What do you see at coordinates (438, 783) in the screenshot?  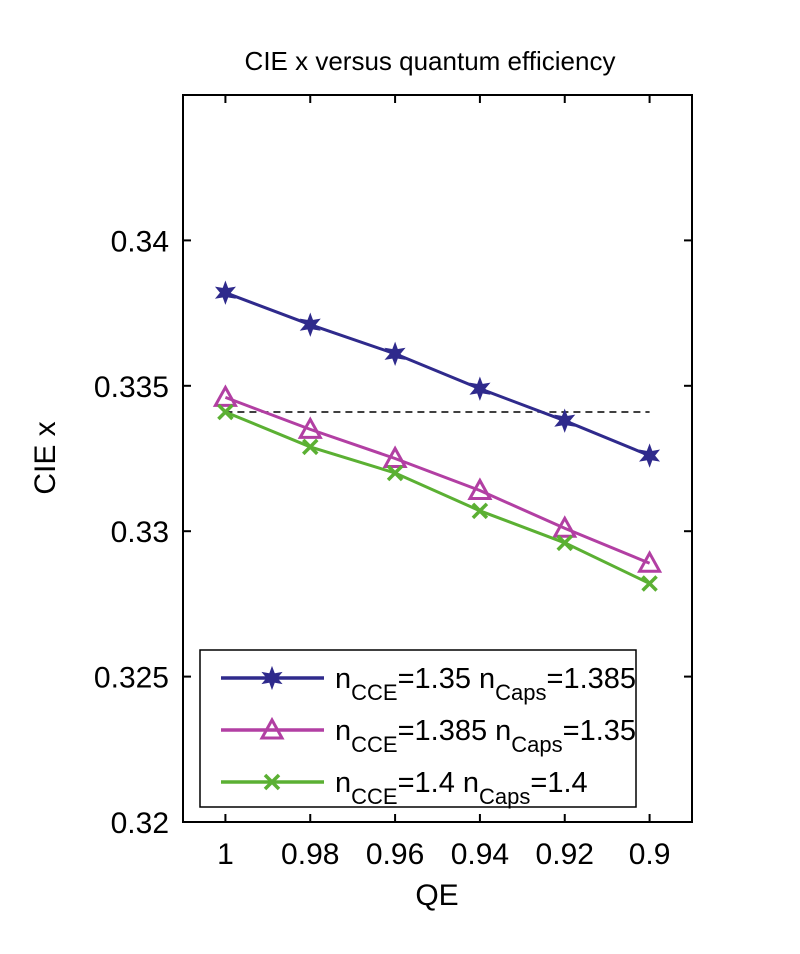 I see `legend-label-part: =1.4 n` at bounding box center [438, 783].